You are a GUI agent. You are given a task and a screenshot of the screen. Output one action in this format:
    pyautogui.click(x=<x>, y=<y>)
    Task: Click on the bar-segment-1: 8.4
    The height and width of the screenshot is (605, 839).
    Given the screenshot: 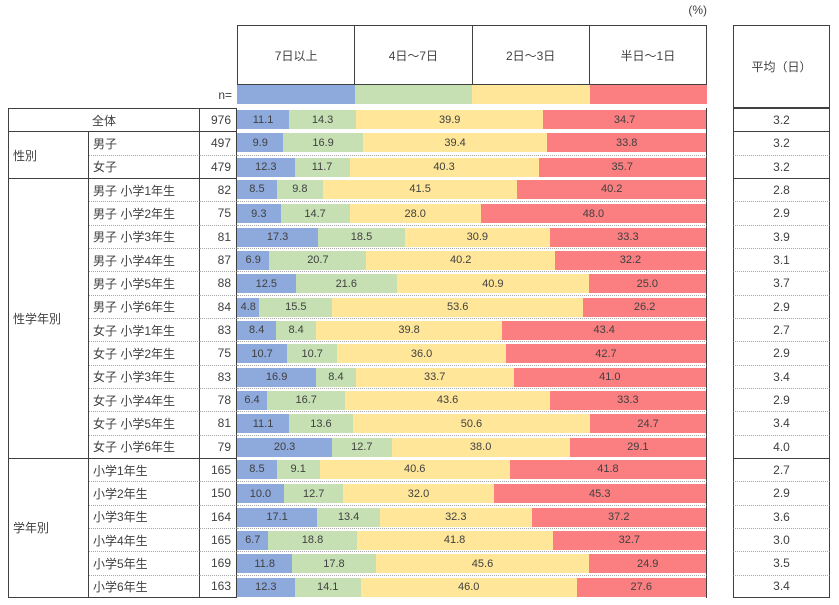 What is the action you would take?
    pyautogui.click(x=336, y=377)
    